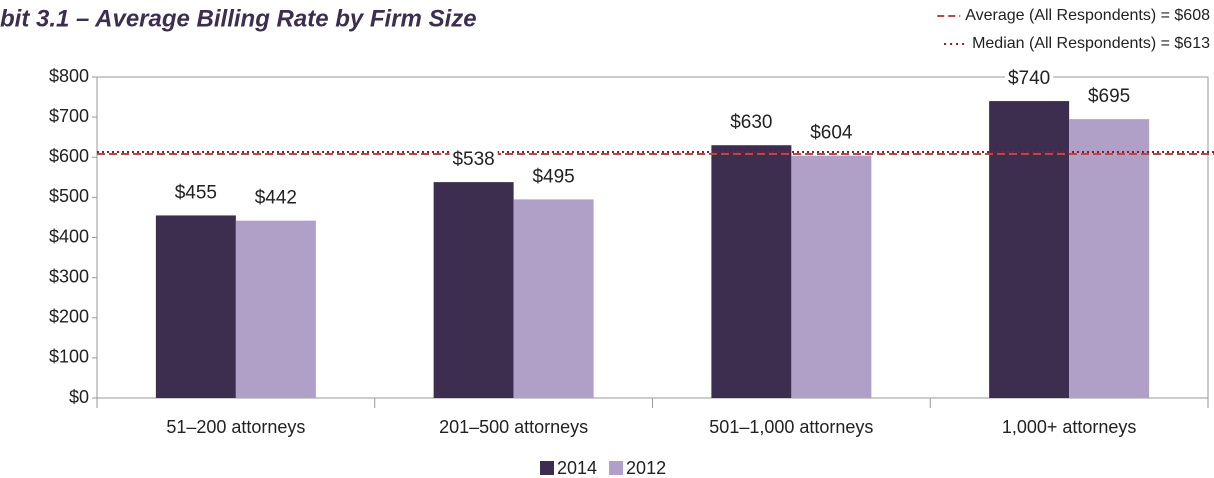 Image resolution: width=1214 pixels, height=478 pixels. I want to click on value-label: $442, so click(276, 198).